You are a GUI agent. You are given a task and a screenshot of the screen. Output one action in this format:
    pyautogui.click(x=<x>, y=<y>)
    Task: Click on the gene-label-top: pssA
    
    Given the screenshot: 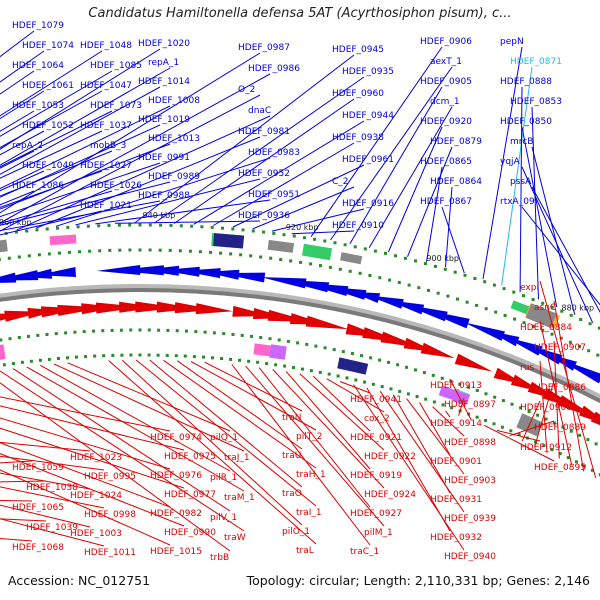 What is the action you would take?
    pyautogui.click(x=521, y=182)
    